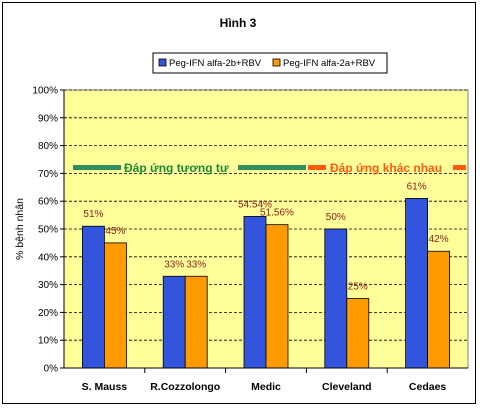 Image resolution: width=480 pixels, height=410 pixels. What do you see at coordinates (185, 387) in the screenshot?
I see `x-tick-label: R.Cozzolongo` at bounding box center [185, 387].